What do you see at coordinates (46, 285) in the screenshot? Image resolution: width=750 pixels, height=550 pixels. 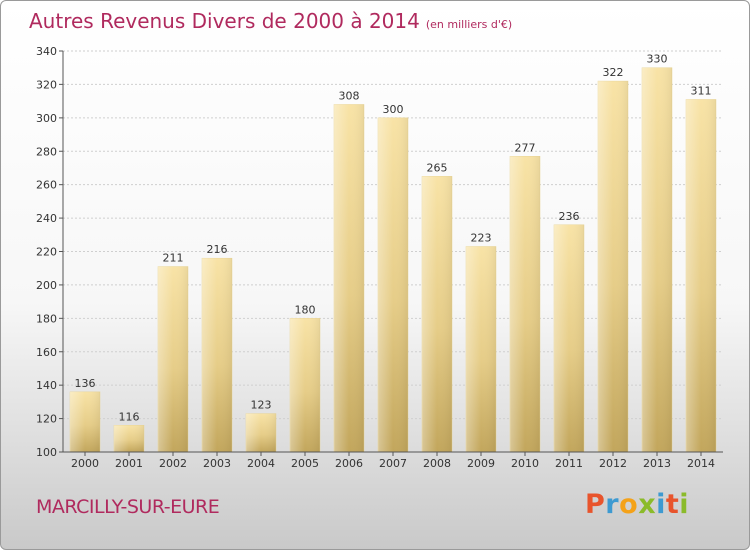 I see `y-tick-label: 200` at bounding box center [46, 285].